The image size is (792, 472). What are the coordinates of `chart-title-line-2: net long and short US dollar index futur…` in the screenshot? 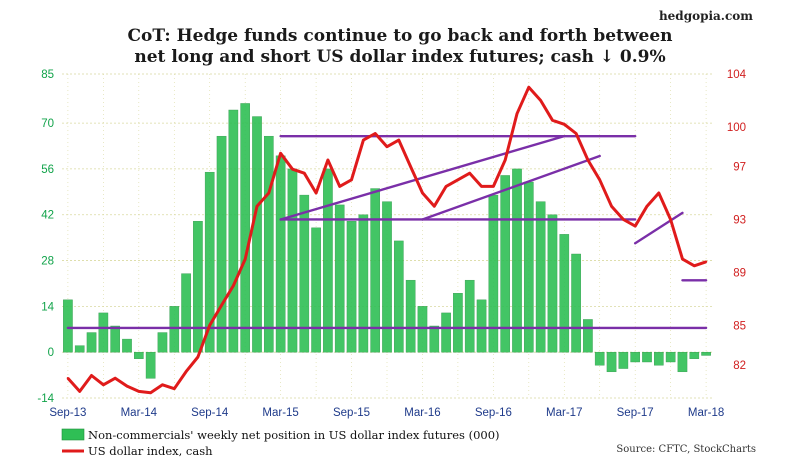 It's located at (399, 57).